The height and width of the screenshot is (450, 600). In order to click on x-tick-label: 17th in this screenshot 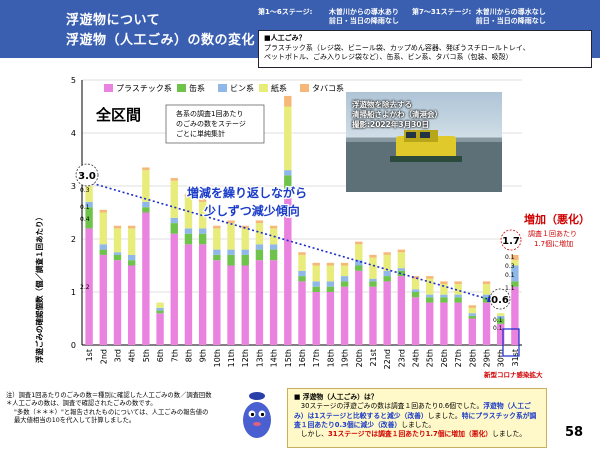, I will do `click(316, 358)`.